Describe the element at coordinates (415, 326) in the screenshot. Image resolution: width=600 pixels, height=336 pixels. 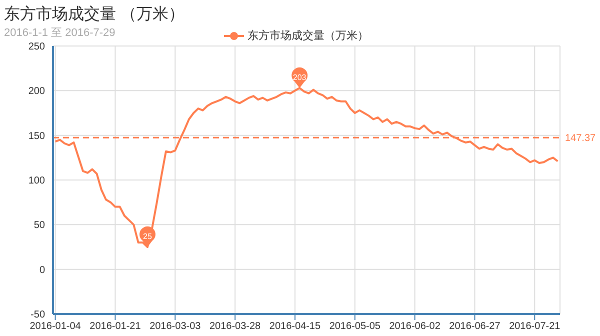
I see `x-tick-label: 2016-06-02` at that location.